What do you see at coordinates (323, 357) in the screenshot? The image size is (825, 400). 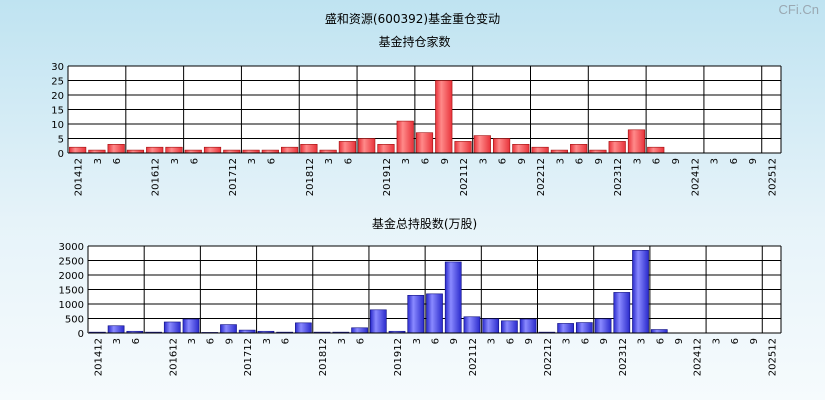 I see `x-tick-label: 201812` at bounding box center [323, 357].